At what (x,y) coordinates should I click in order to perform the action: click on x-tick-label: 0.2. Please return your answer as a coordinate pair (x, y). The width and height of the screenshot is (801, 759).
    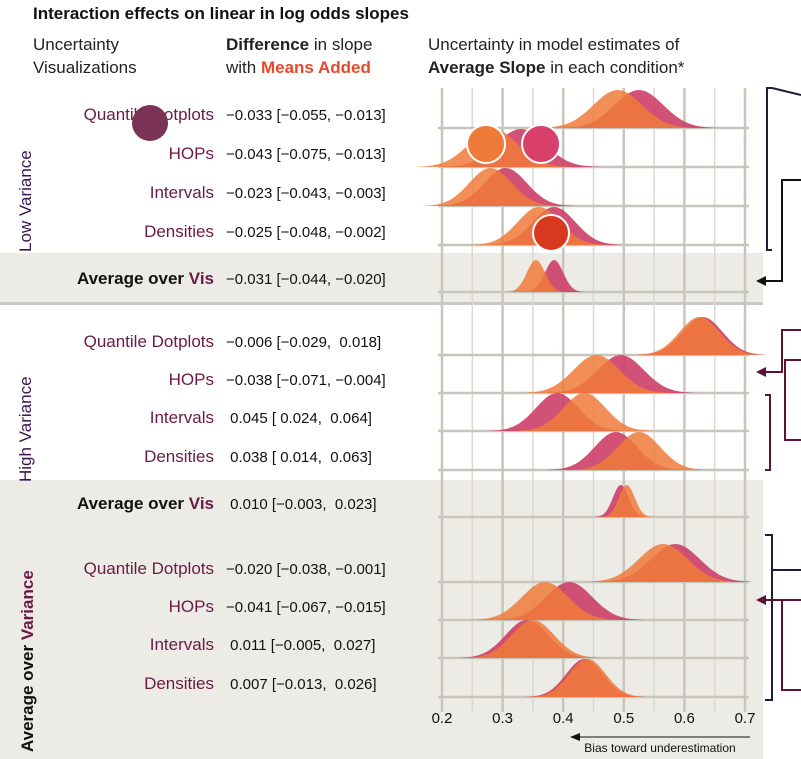
    Looking at the image, I should click on (442, 718).